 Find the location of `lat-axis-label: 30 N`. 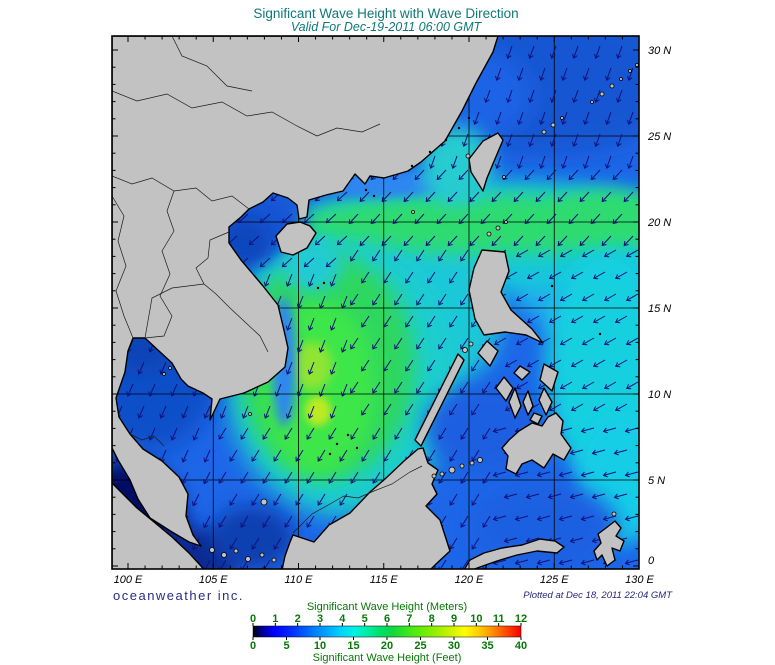

lat-axis-label: 30 N is located at coordinates (659, 51).